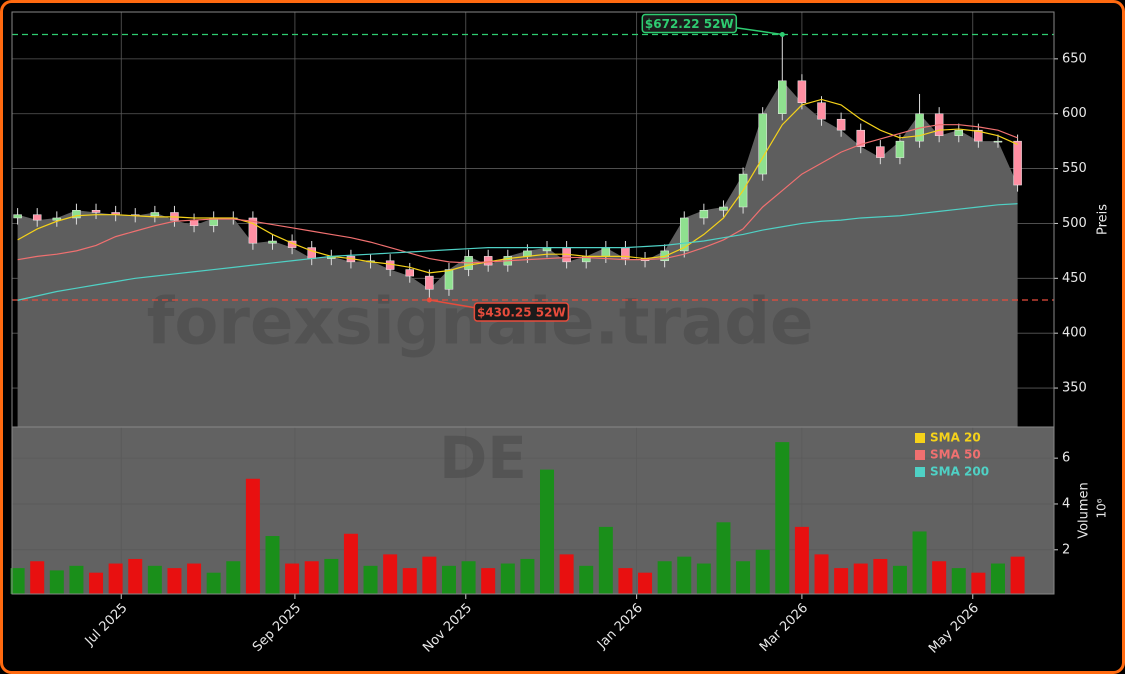  I want to click on y-tick-label: 350, so click(1074, 388).